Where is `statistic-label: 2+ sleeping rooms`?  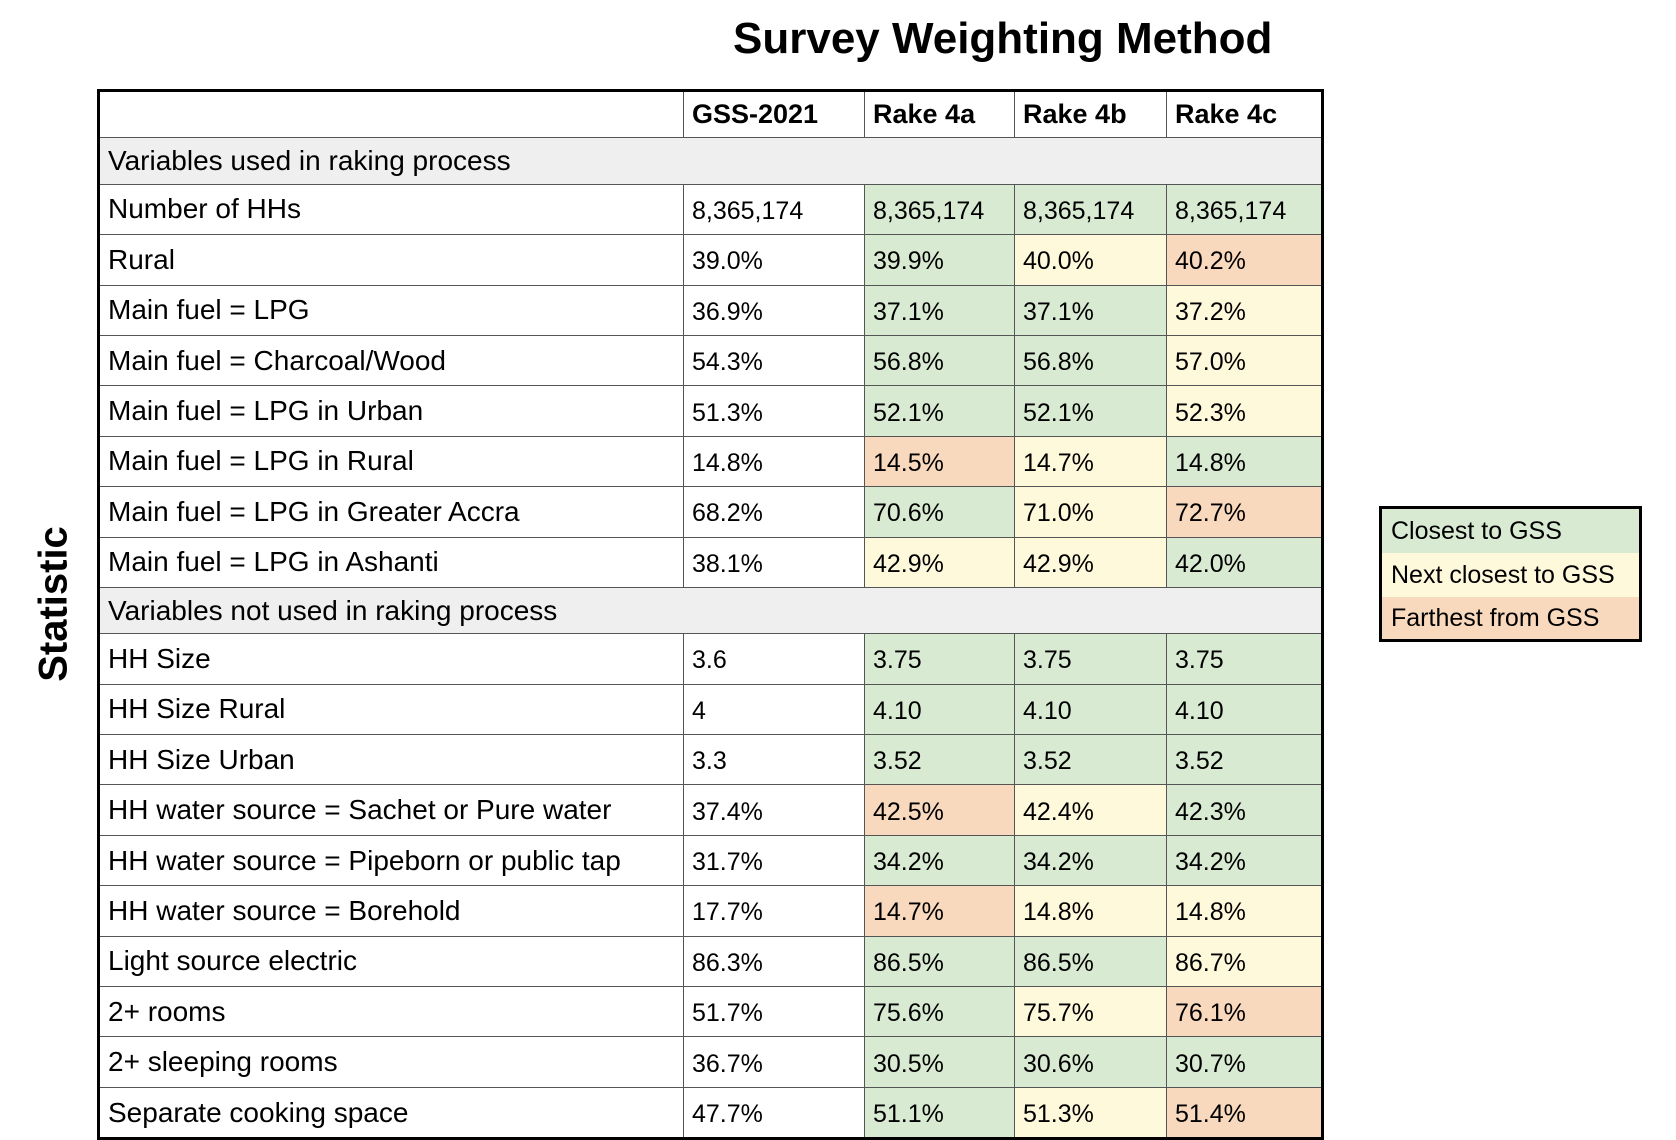 statistic-label: 2+ sleeping rooms is located at coordinates (391, 1062).